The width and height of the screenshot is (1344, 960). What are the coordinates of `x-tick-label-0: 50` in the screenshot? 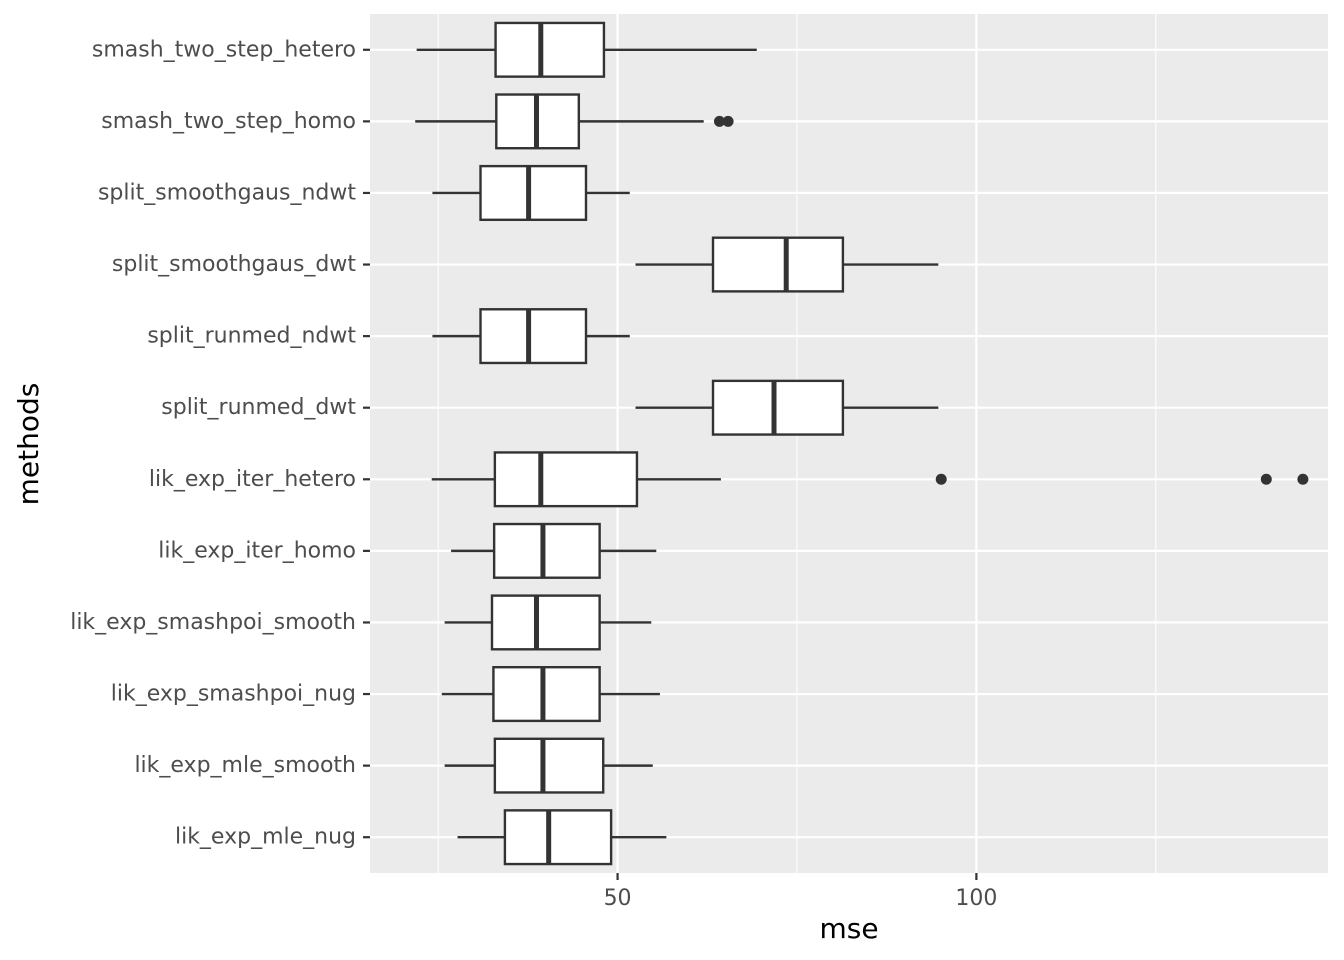 It's located at (618, 898).